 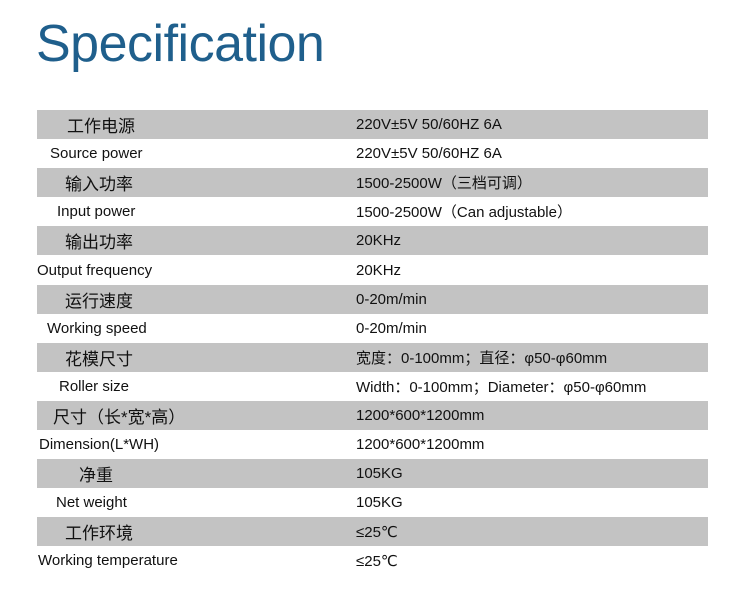 What do you see at coordinates (444, 184) in the screenshot?
I see `spec-value: 1500-2500W（三档可调）` at bounding box center [444, 184].